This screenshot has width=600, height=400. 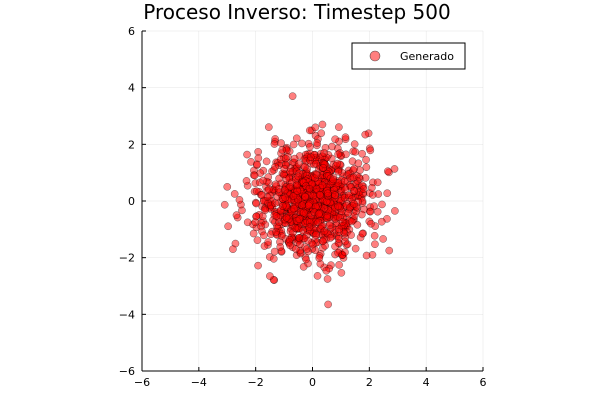 I want to click on x-tick-label: −2, so click(x=256, y=382).